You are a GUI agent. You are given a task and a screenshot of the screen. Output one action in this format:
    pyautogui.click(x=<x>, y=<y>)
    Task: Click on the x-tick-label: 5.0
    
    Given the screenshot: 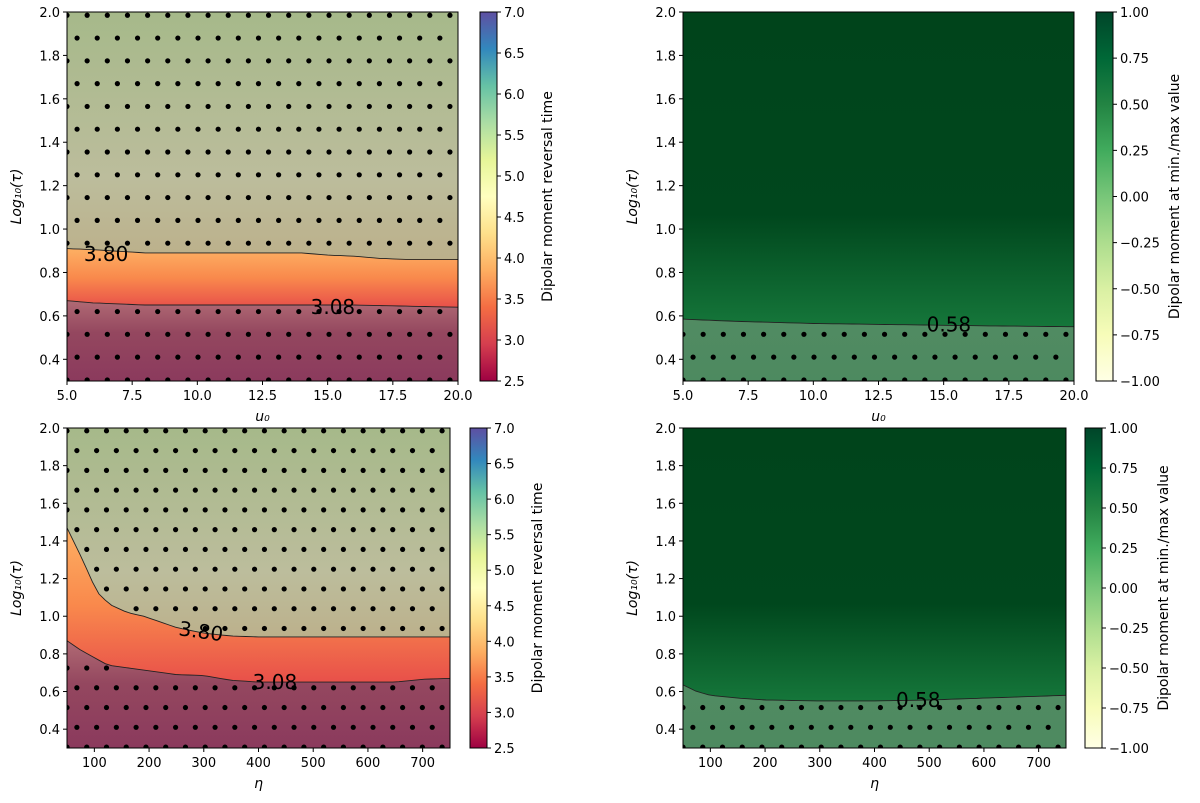 What is the action you would take?
    pyautogui.click(x=683, y=396)
    